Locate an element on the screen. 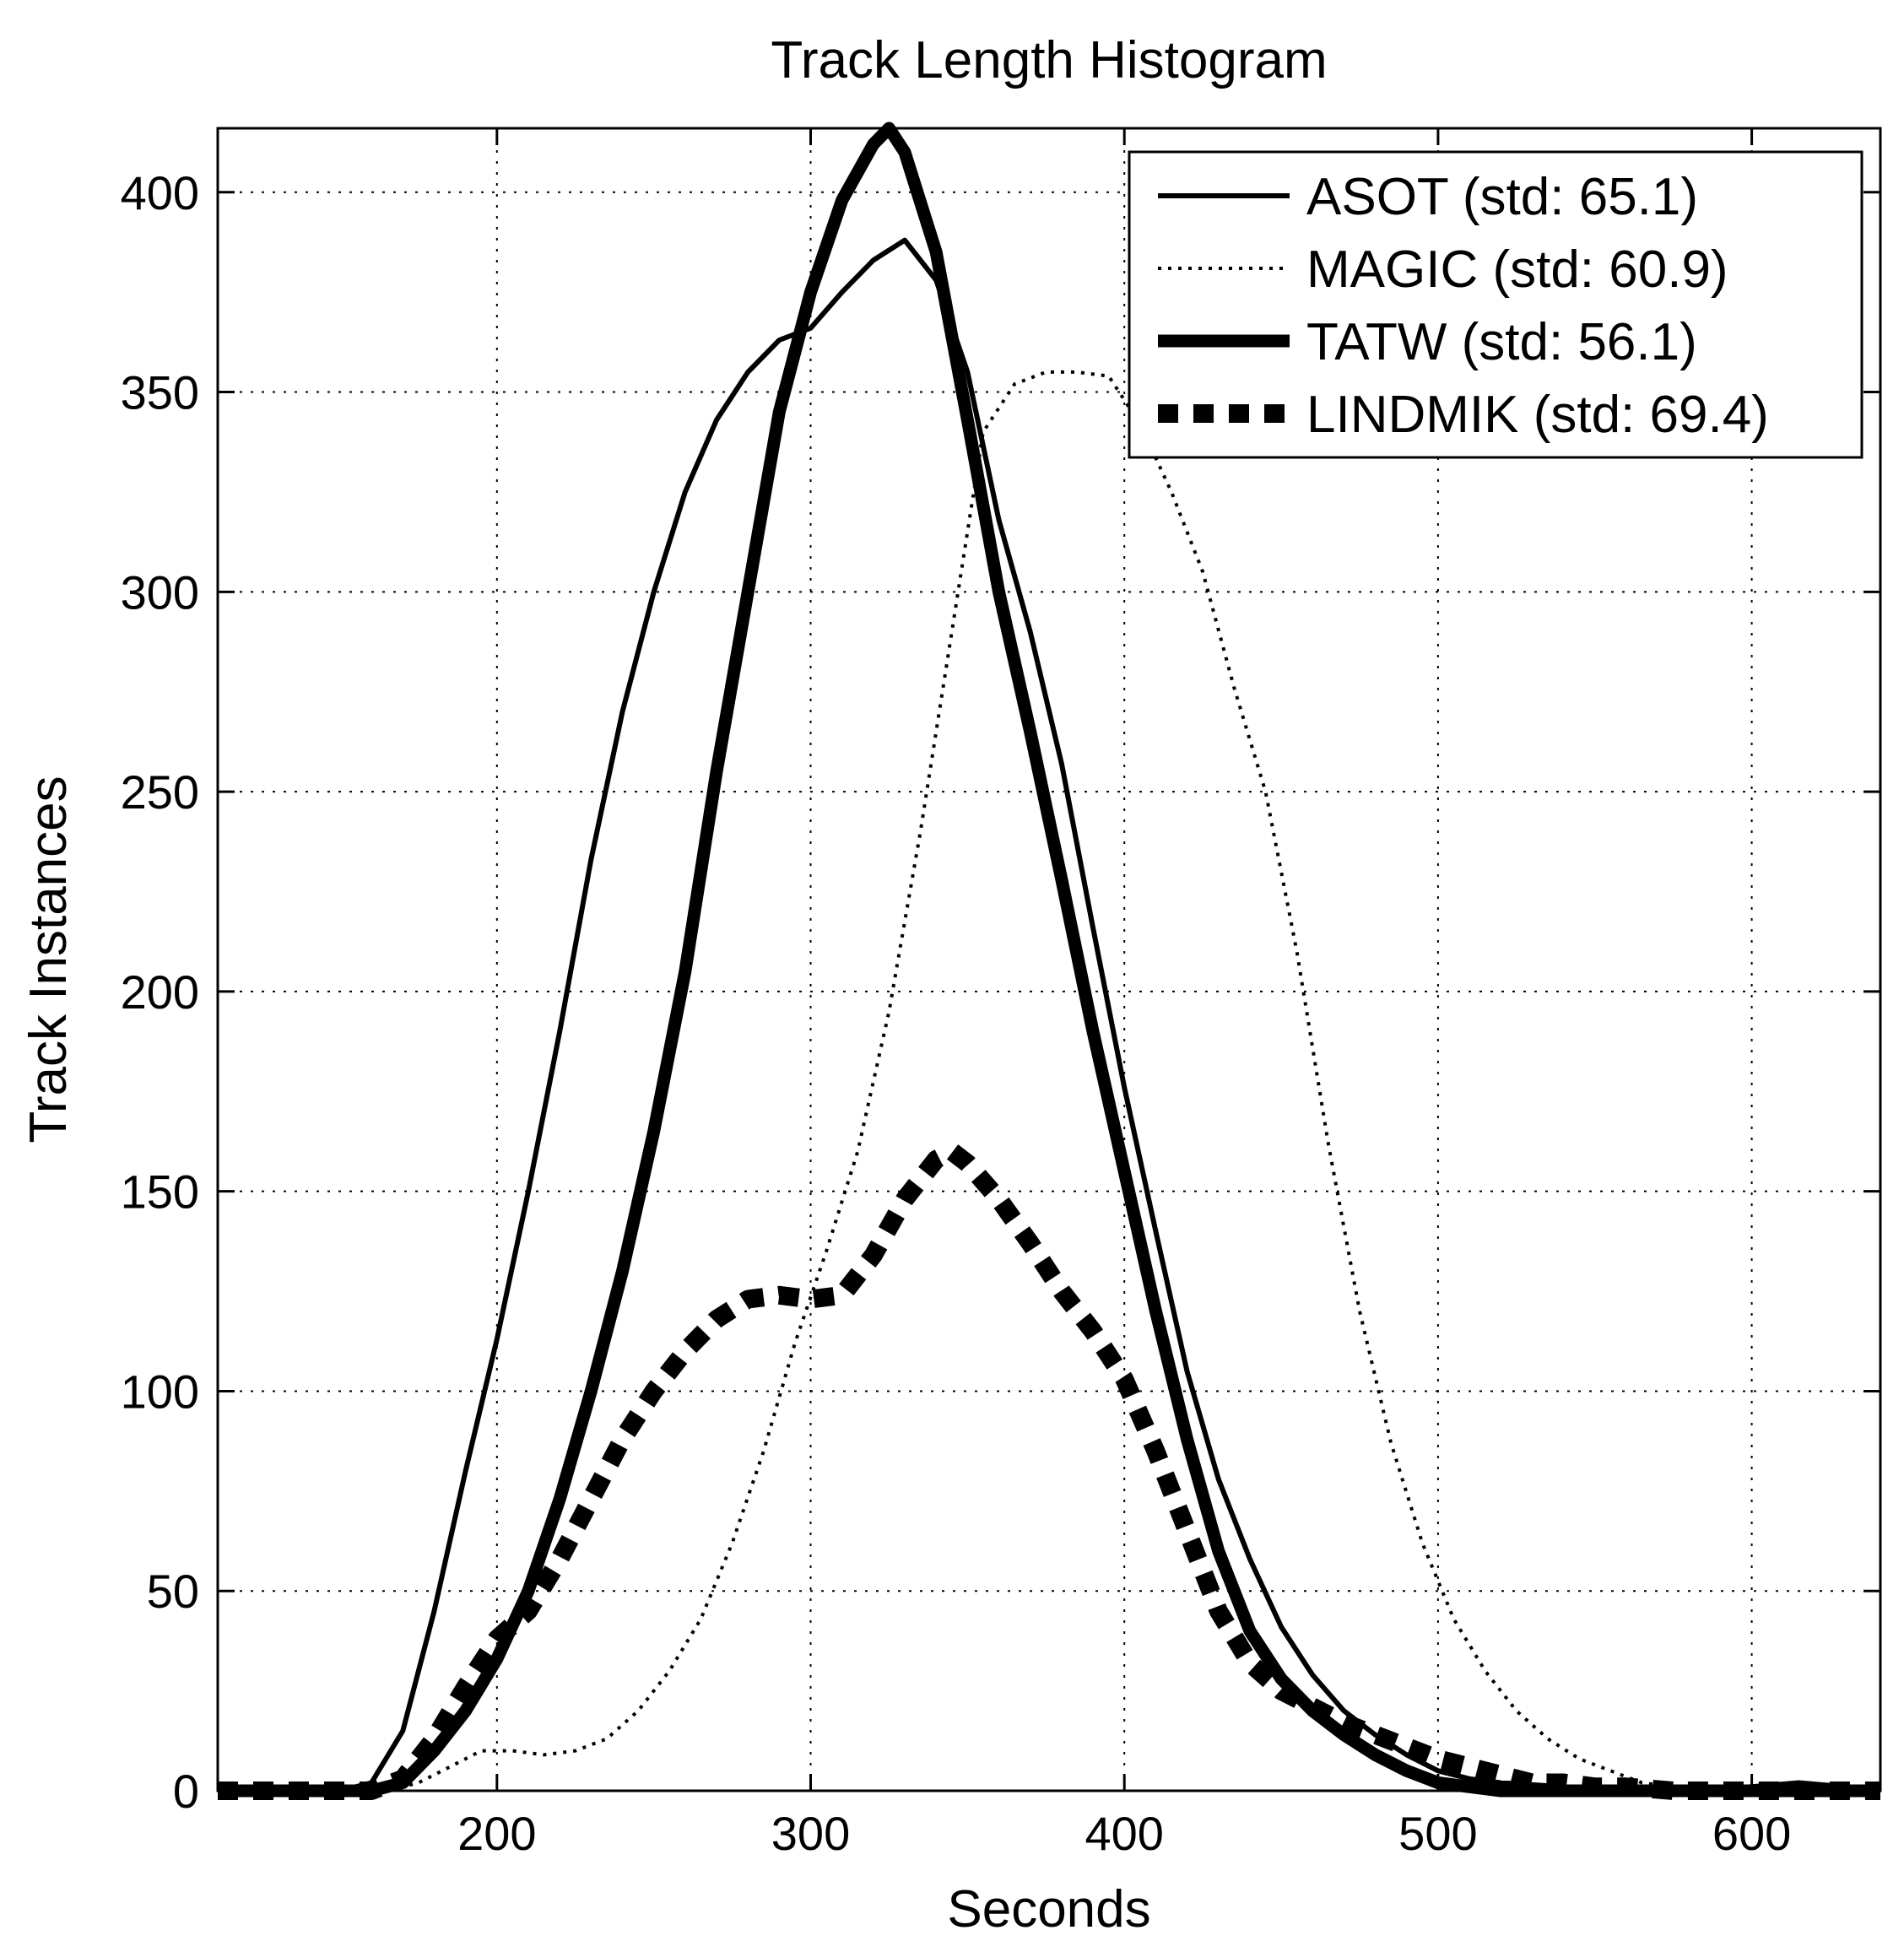  y-axis-label: Track Instances is located at coordinates (48, 960).